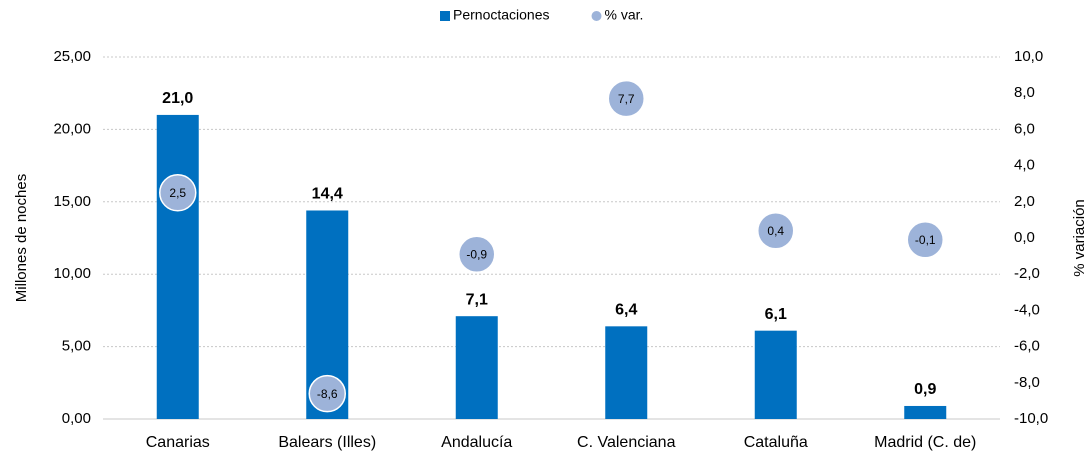  I want to click on bubble-value-label: -8,6, so click(327, 394).